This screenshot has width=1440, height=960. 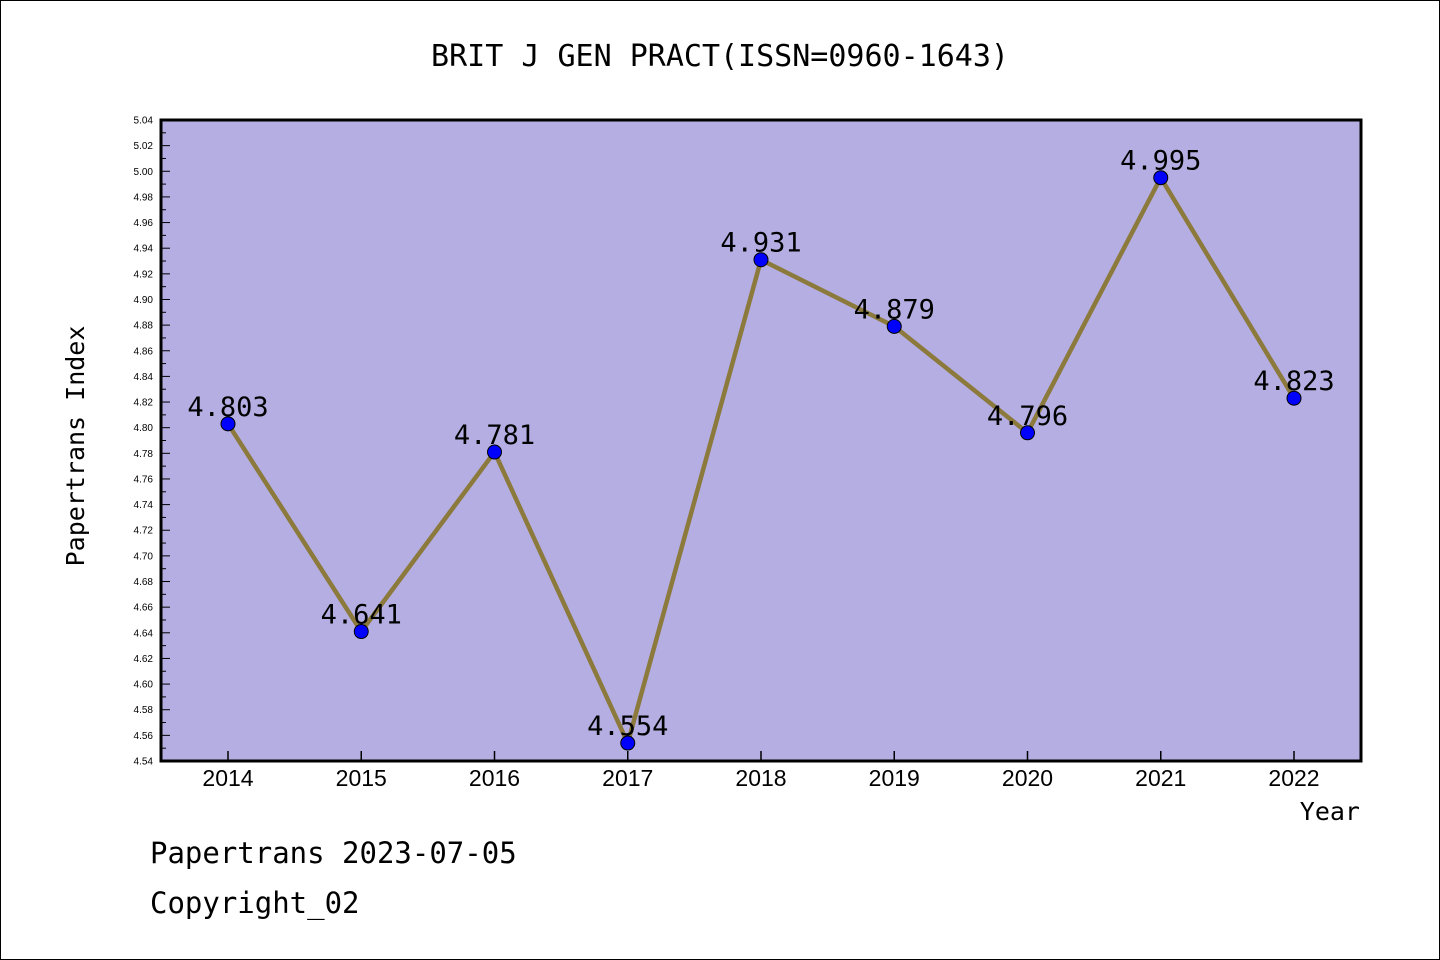 What do you see at coordinates (894, 778) in the screenshot?
I see `x-tick-label-5: 2019` at bounding box center [894, 778].